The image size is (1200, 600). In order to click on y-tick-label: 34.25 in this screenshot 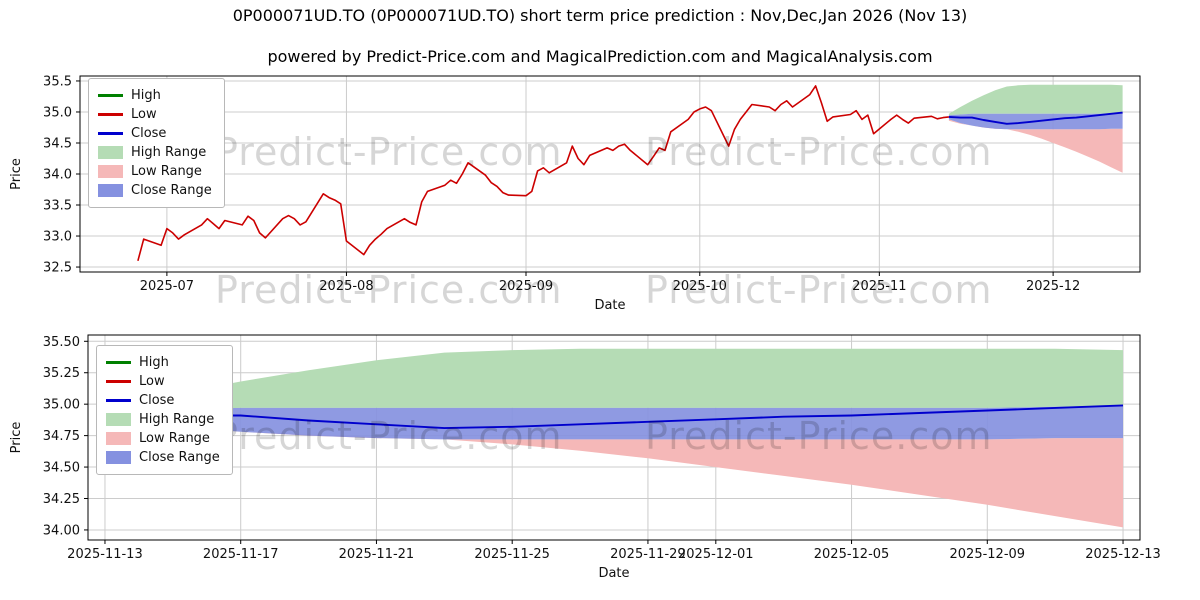, I will do `click(61, 499)`.